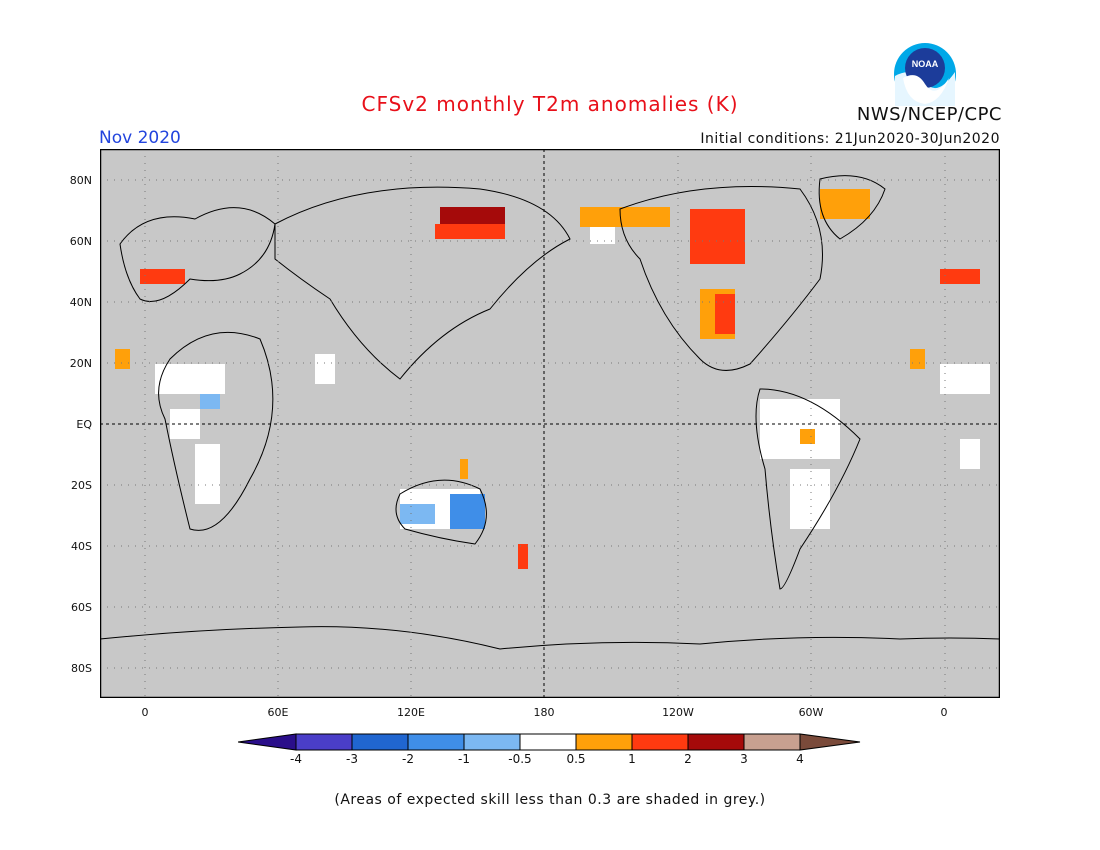 Image resolution: width=1100 pixels, height=850 pixels. I want to click on colorbar-label: -1, so click(464, 759).